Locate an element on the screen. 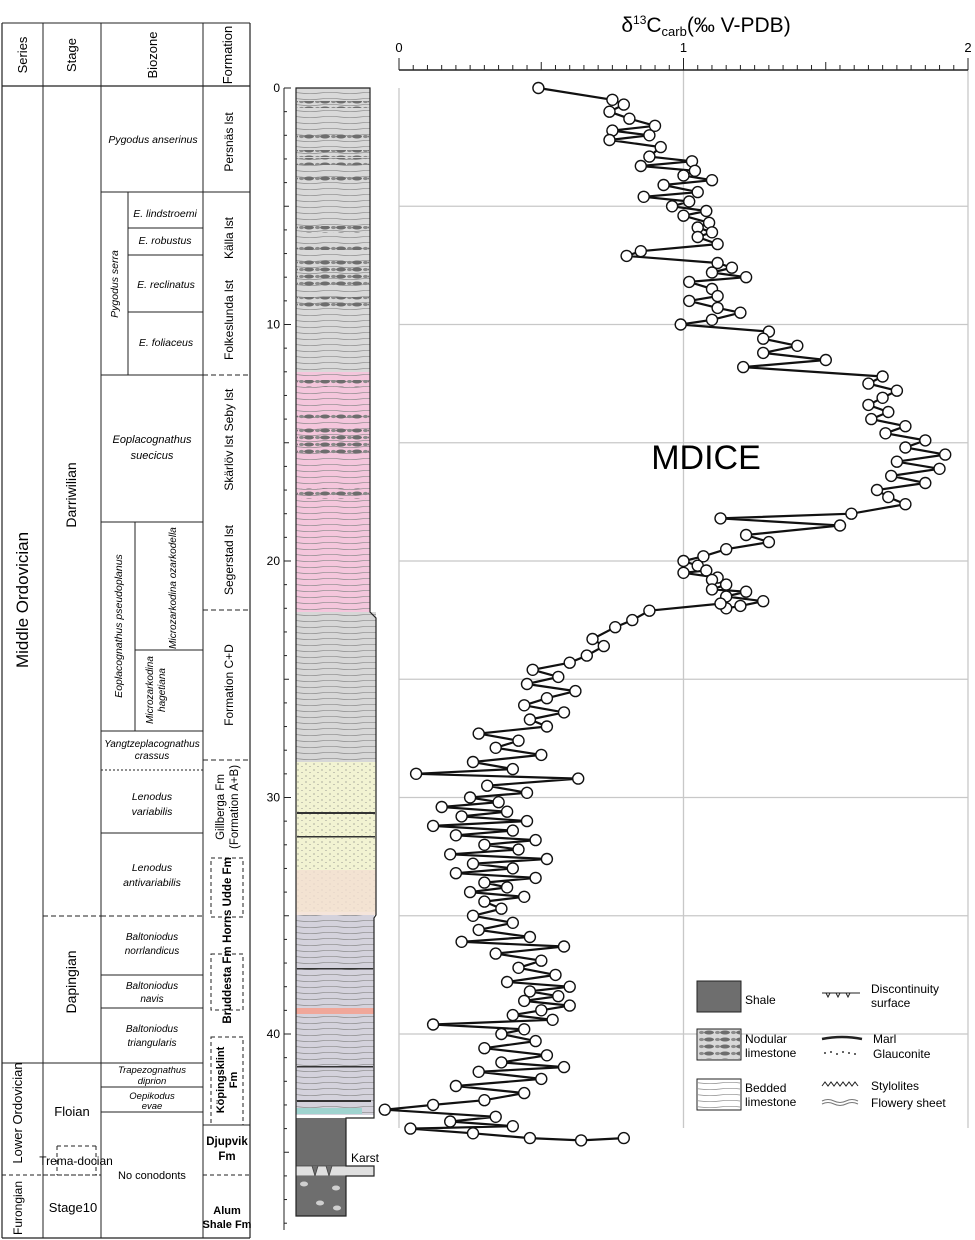 The width and height of the screenshot is (975, 1240). depth-tick-label: 10 is located at coordinates (274, 325).